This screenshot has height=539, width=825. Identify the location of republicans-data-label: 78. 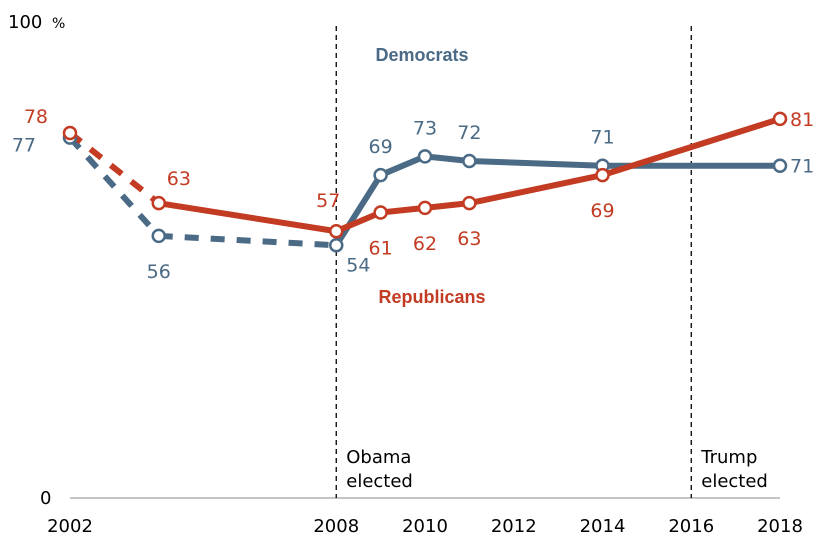
(36, 117).